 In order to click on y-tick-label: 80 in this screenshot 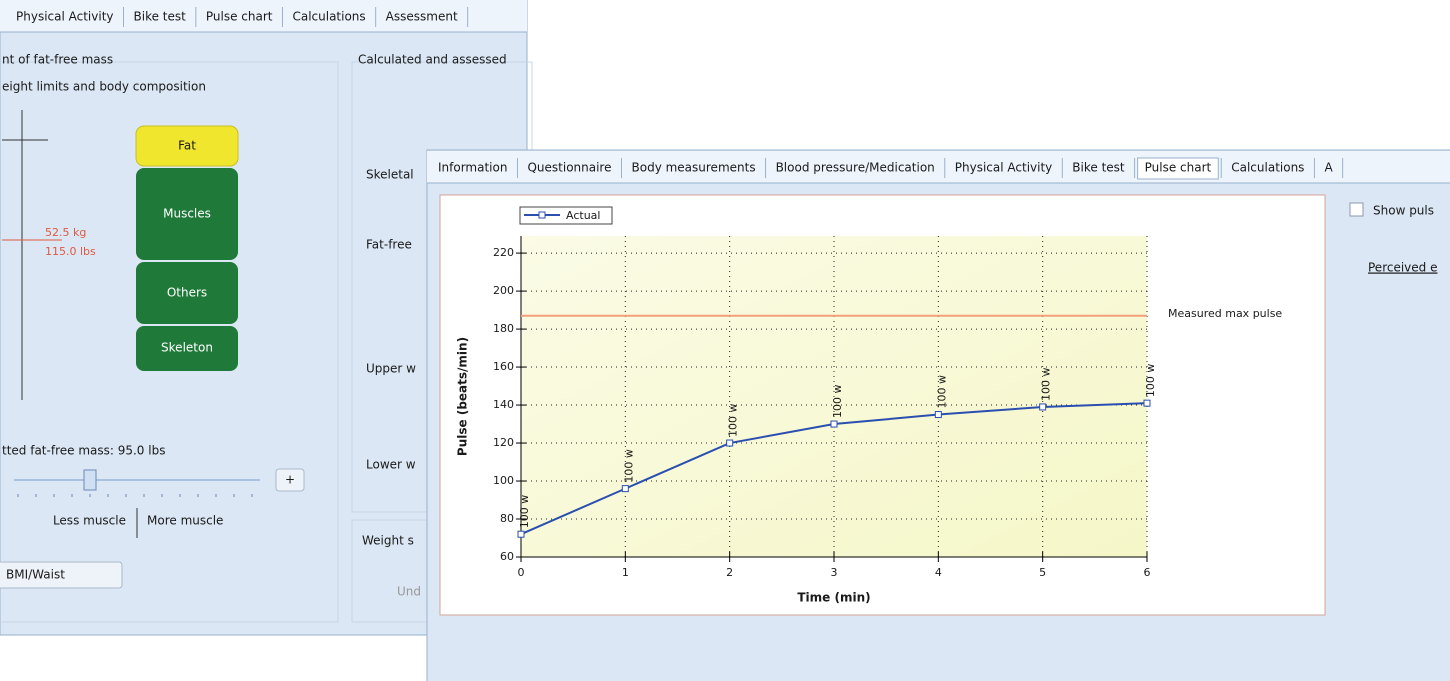, I will do `click(507, 518)`.